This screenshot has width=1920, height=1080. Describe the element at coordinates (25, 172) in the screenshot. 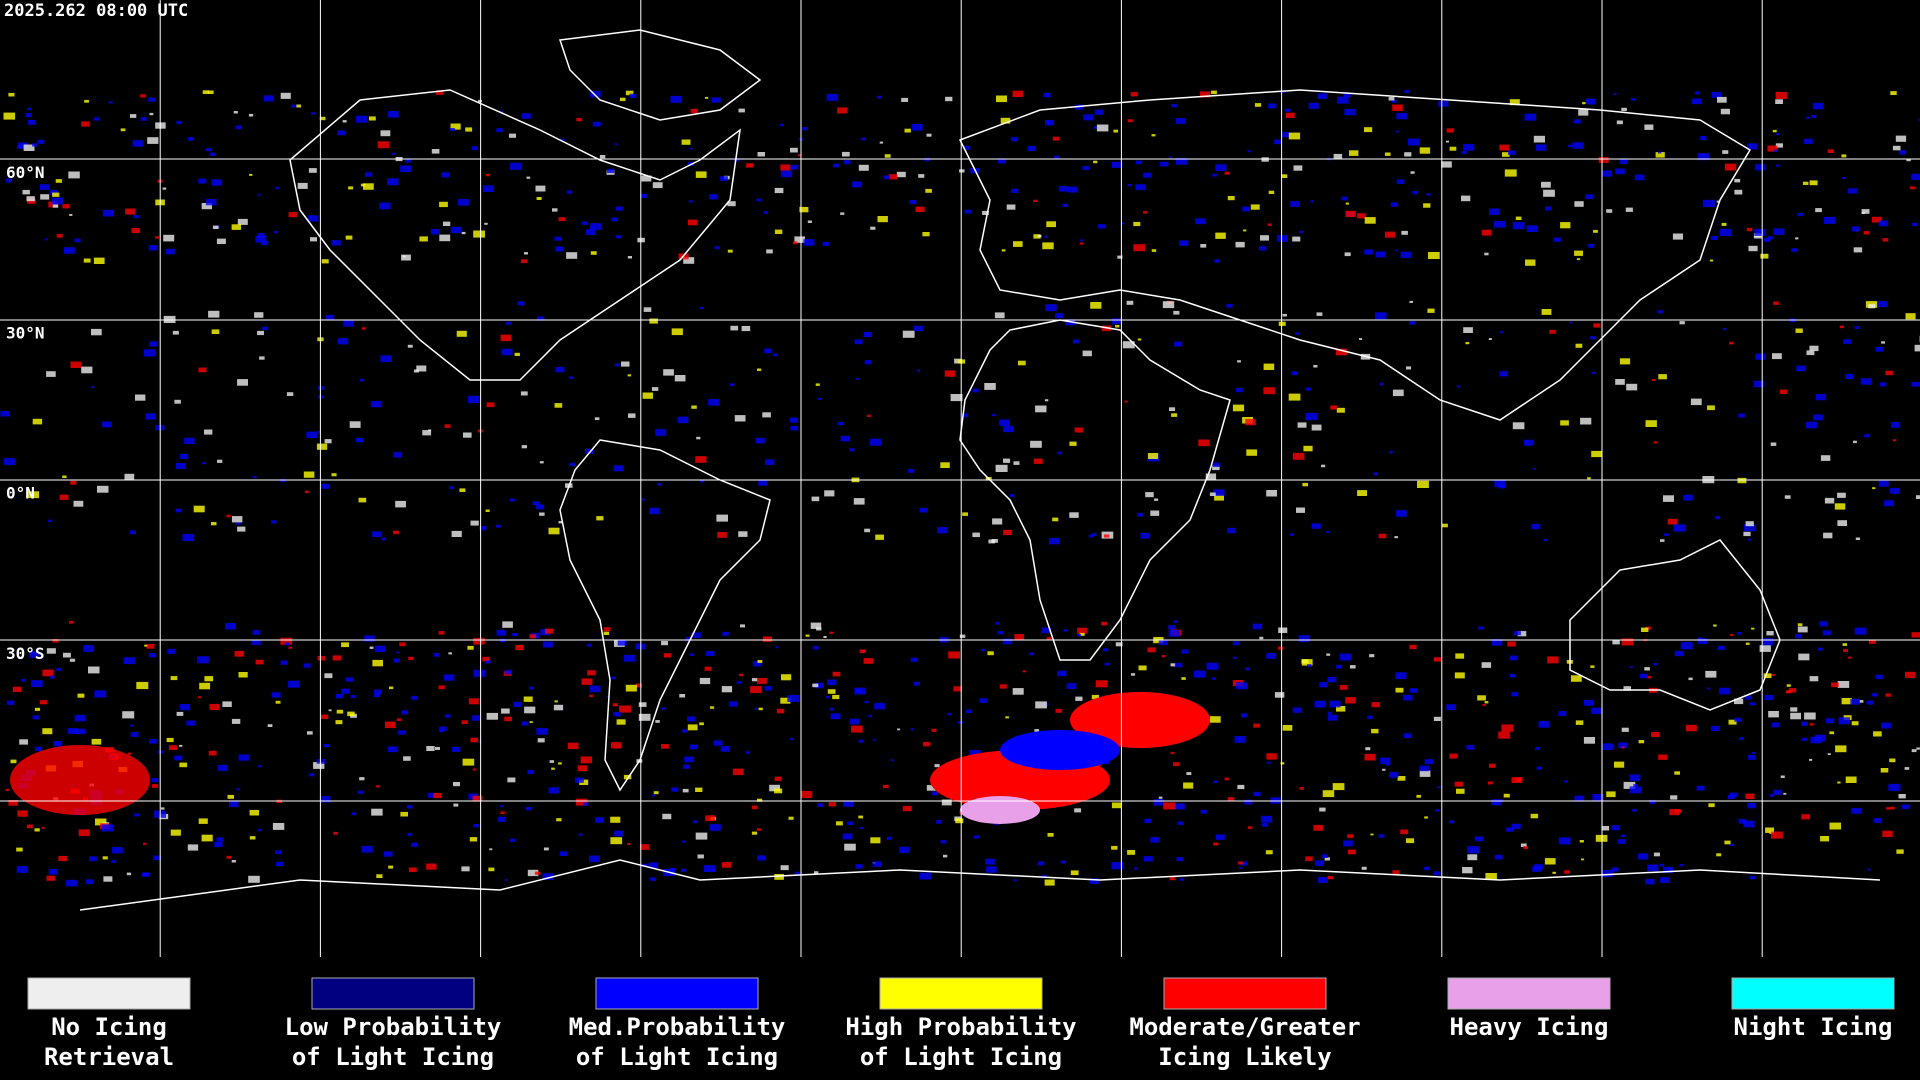

I see `latitude-label: 60°N` at that location.